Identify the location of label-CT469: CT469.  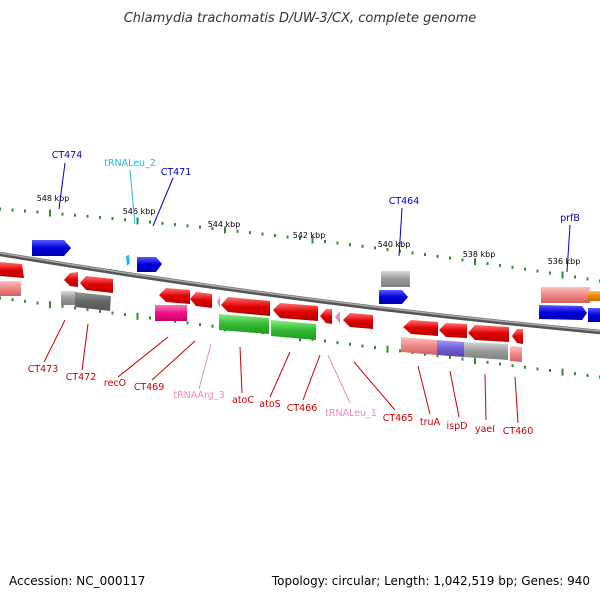
(149, 387).